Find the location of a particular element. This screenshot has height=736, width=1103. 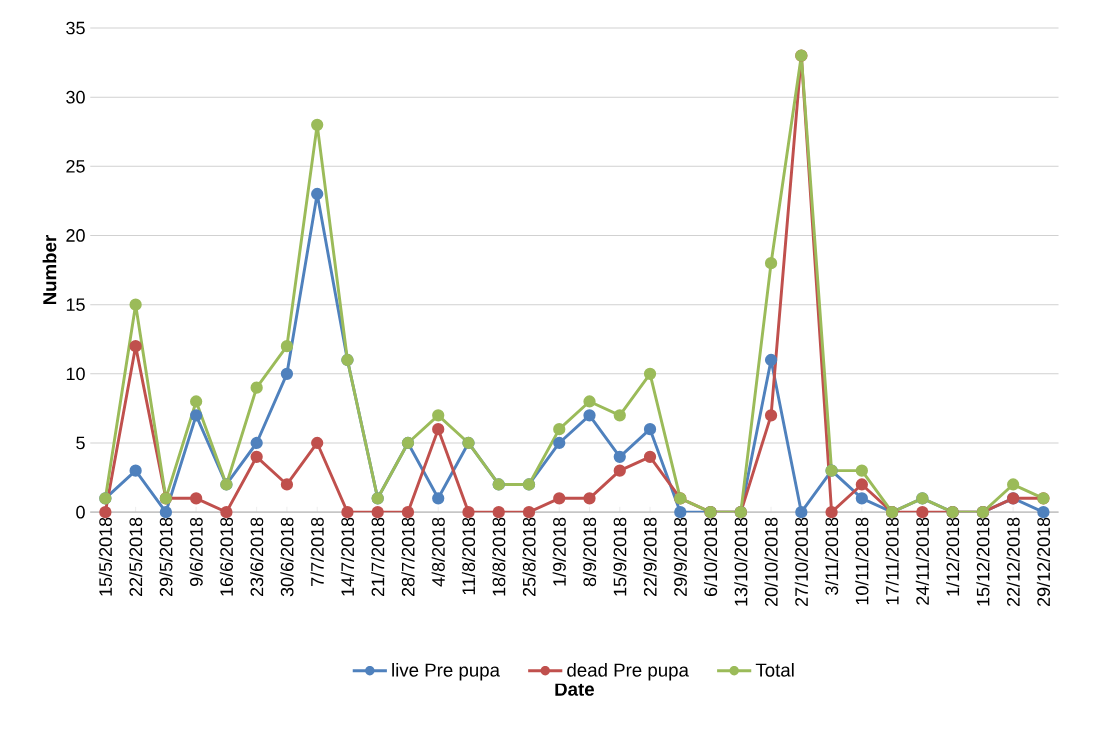

x-tick-label: 9/6/2018 is located at coordinates (196, 552).